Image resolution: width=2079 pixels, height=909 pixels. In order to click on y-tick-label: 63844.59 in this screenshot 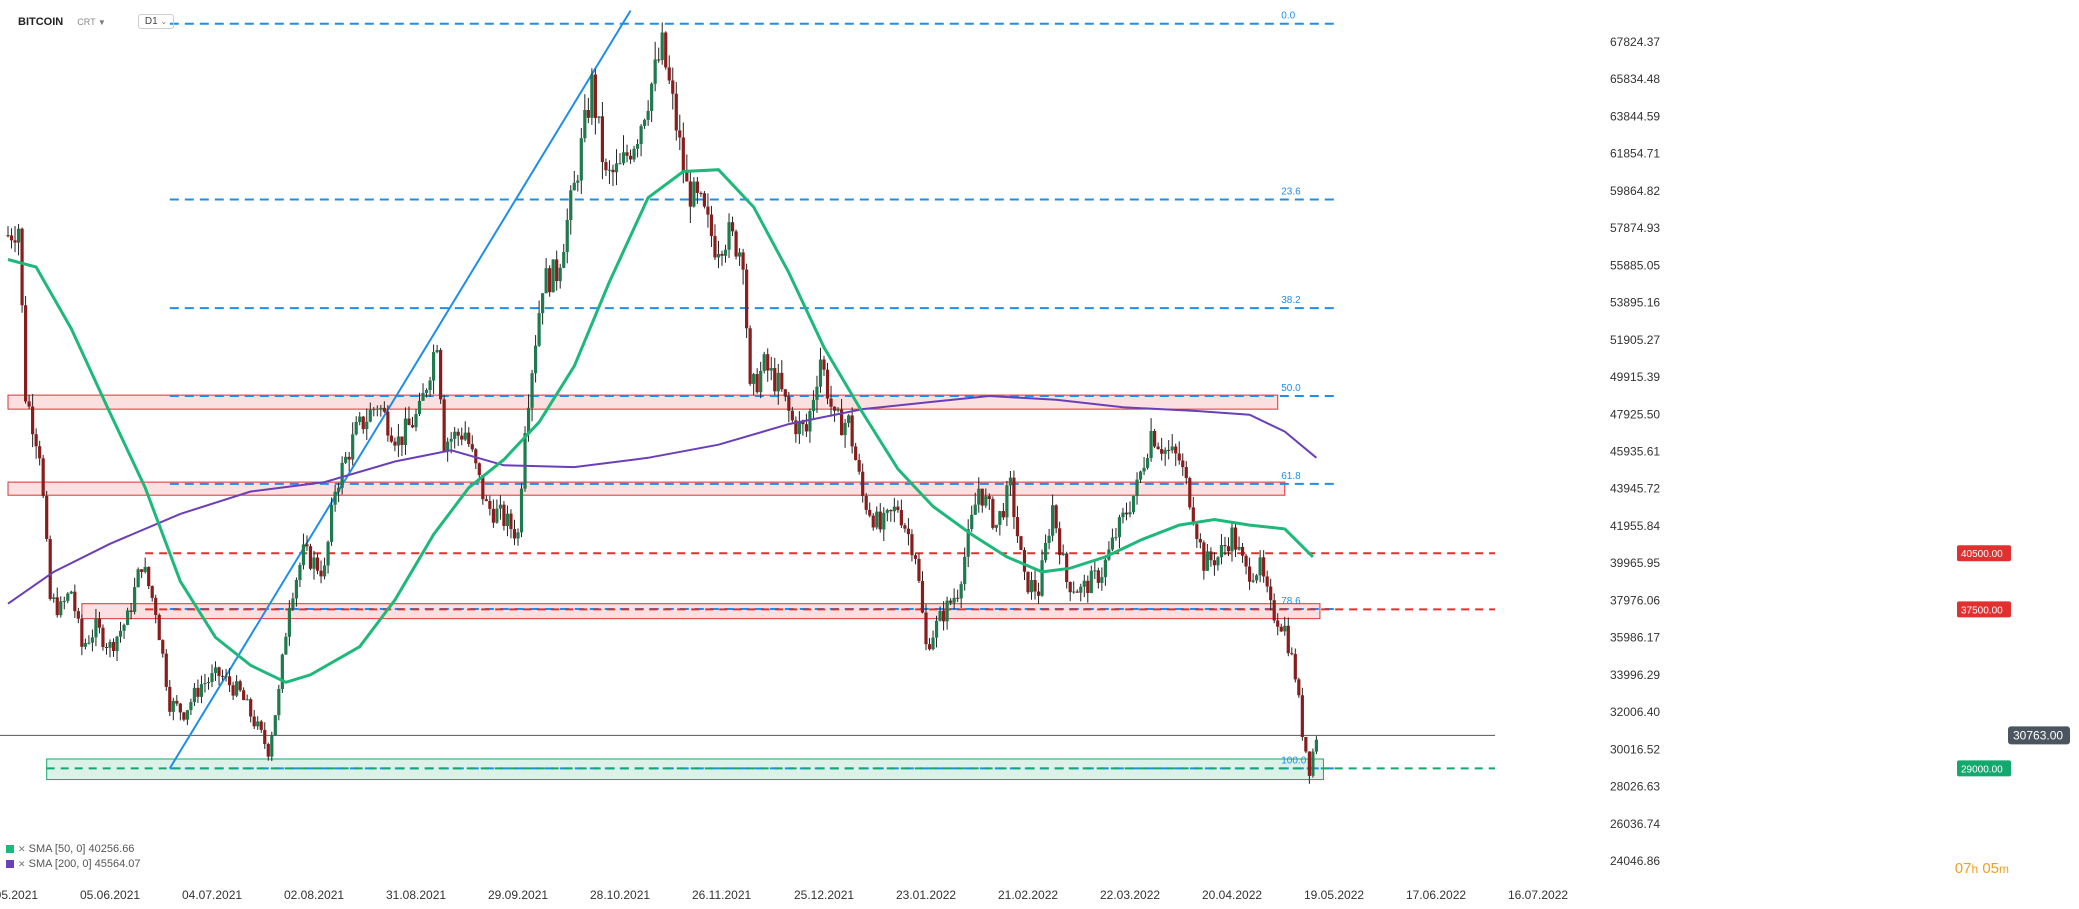, I will do `click(1635, 116)`.